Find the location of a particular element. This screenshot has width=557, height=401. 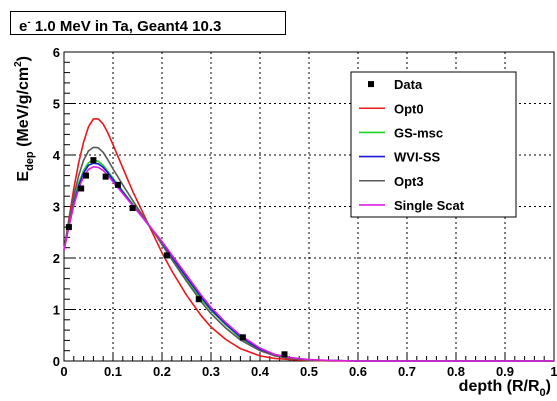

legend-box is located at coordinates (433, 144).